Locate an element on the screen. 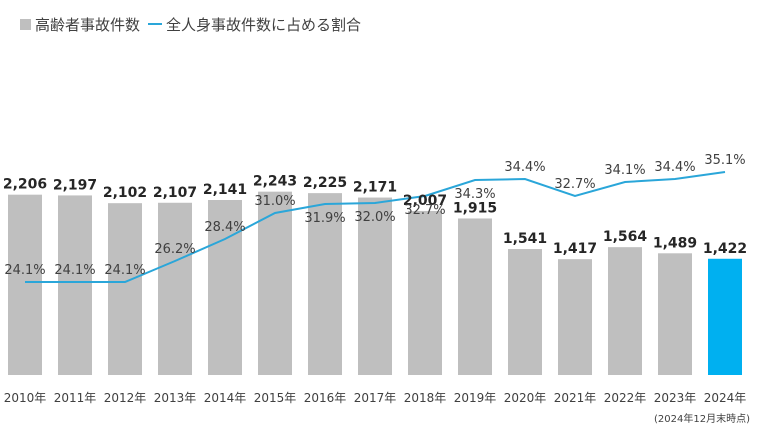 The width and height of the screenshot is (760, 428). line-value-label: 28.4% is located at coordinates (224, 227).